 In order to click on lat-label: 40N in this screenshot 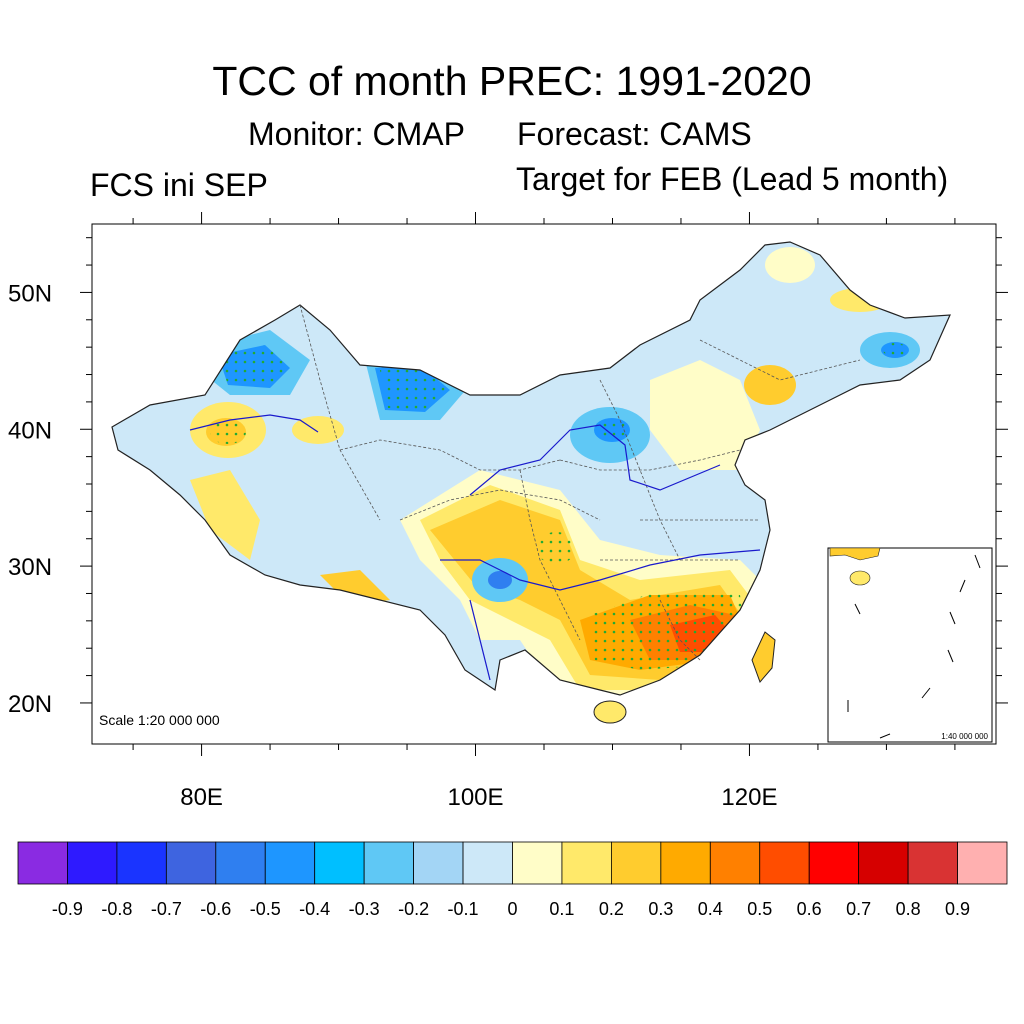, I will do `click(30, 430)`.